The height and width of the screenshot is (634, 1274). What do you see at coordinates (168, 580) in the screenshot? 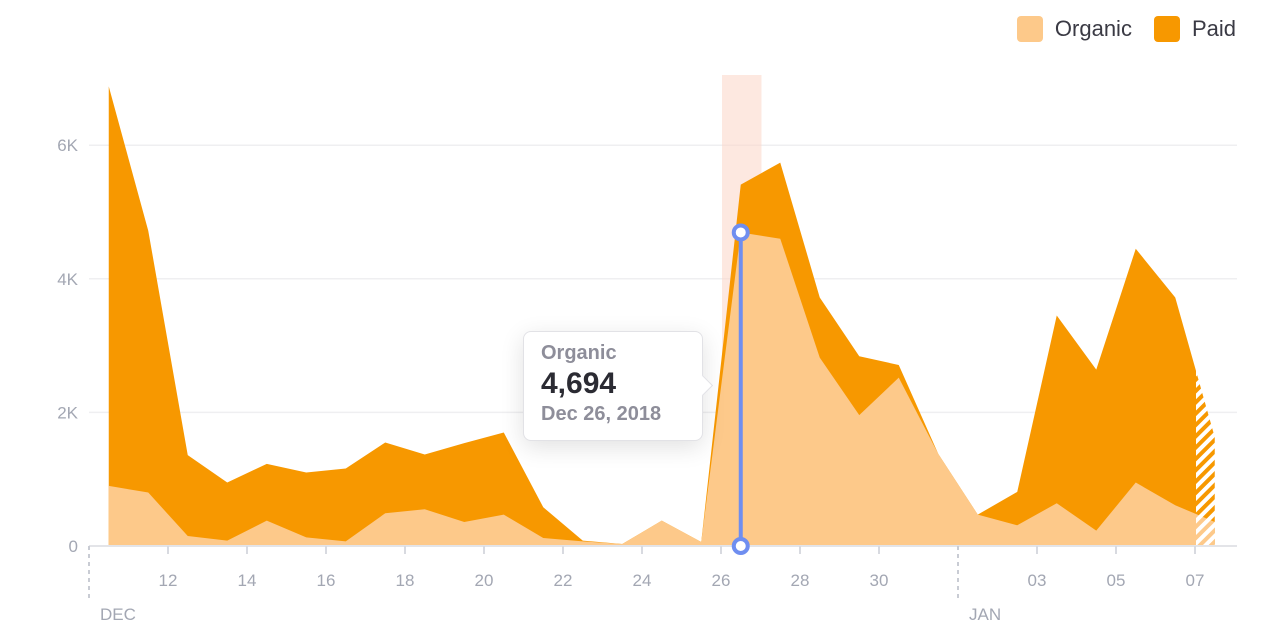
I see `x-tick-label: 12` at bounding box center [168, 580].